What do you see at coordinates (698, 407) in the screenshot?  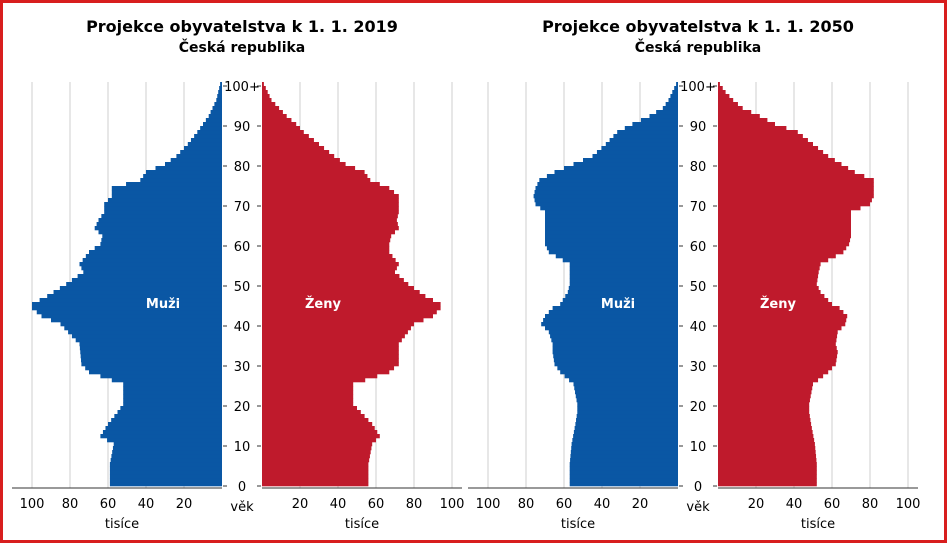 I see `age-tick-label: 20` at bounding box center [698, 407].